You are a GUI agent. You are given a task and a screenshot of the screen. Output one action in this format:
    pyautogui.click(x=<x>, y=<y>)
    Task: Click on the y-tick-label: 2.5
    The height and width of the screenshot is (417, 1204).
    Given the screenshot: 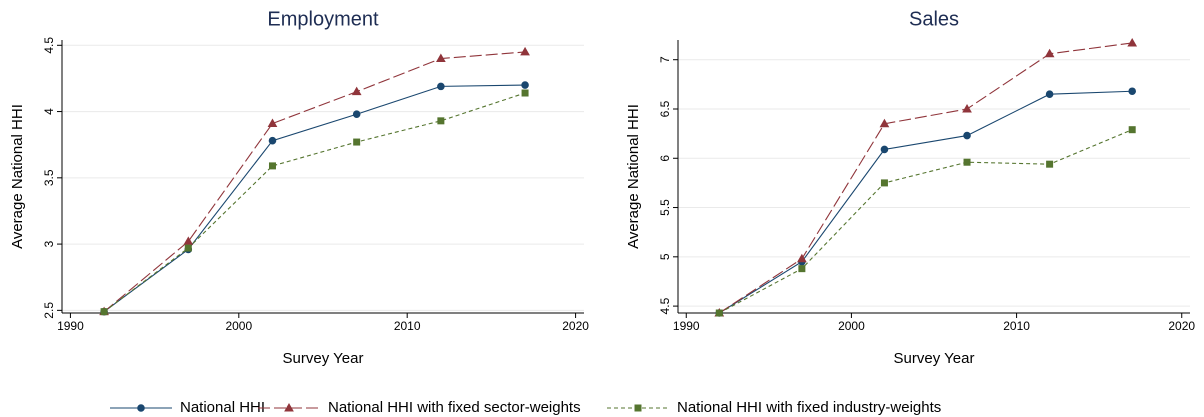 What is the action you would take?
    pyautogui.click(x=49, y=310)
    